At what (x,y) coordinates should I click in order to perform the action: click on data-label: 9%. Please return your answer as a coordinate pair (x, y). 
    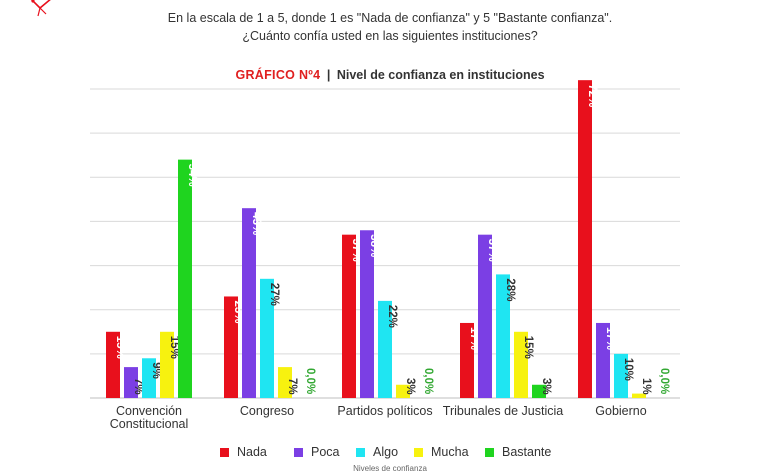
    Looking at the image, I should click on (156, 370).